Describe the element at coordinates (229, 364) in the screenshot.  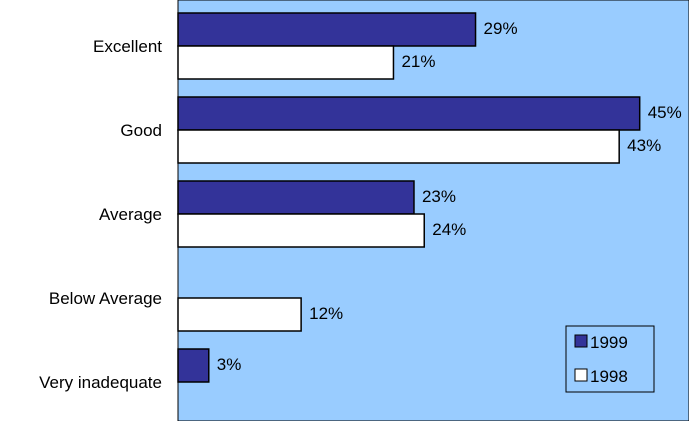
I see `data-label: 3%` at that location.